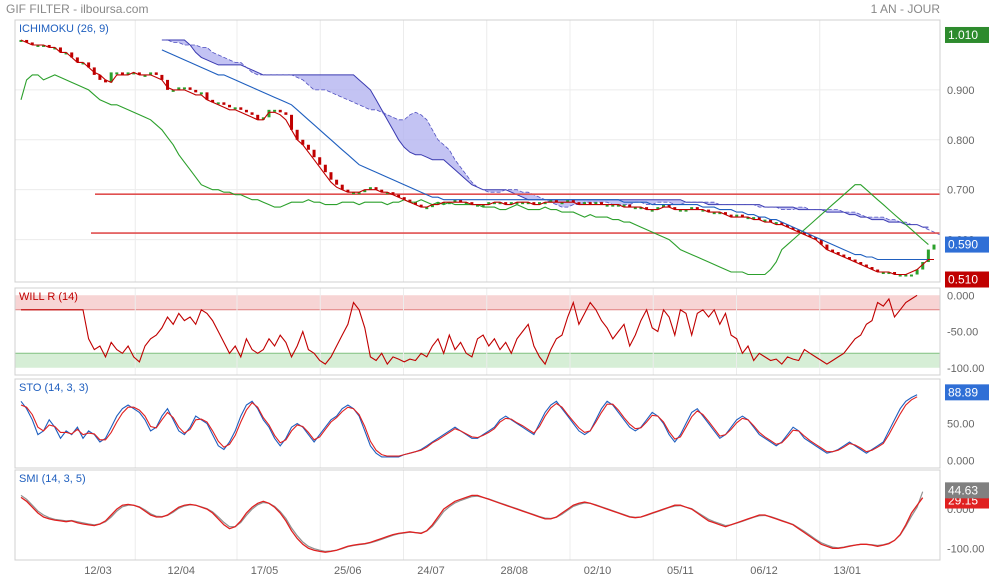 The width and height of the screenshot is (990, 580). What do you see at coordinates (848, 571) in the screenshot?
I see `x-tick-label: 13/01` at bounding box center [848, 571].